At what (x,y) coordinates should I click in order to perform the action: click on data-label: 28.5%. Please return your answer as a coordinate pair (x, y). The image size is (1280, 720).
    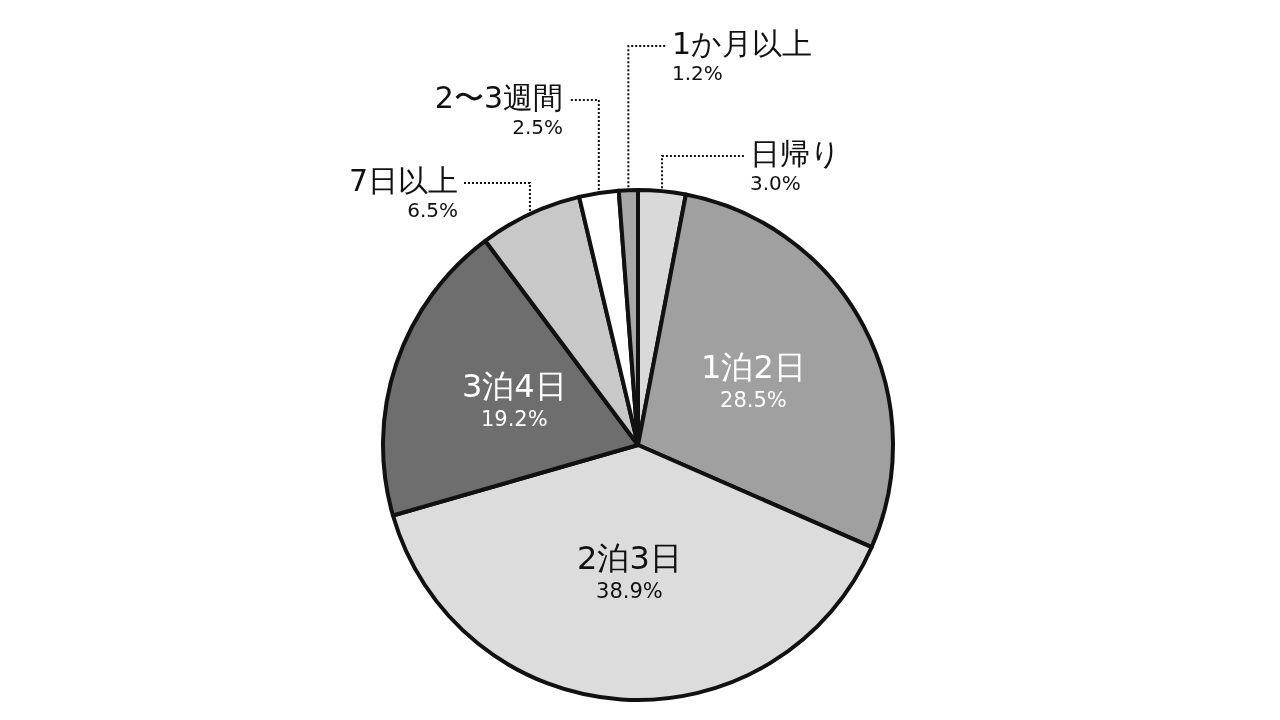
    Looking at the image, I should click on (753, 400).